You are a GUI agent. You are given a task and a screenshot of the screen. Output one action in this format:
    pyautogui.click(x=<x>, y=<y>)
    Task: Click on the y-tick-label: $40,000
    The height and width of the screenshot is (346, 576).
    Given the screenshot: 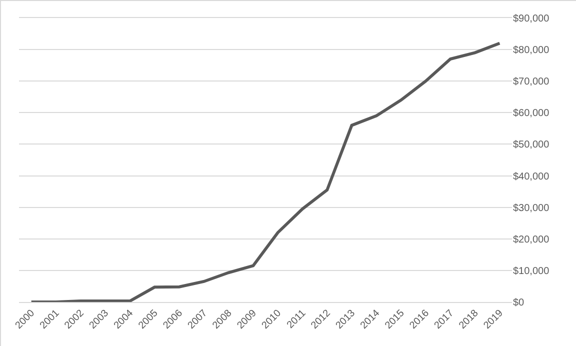 What is the action you would take?
    pyautogui.click(x=531, y=176)
    